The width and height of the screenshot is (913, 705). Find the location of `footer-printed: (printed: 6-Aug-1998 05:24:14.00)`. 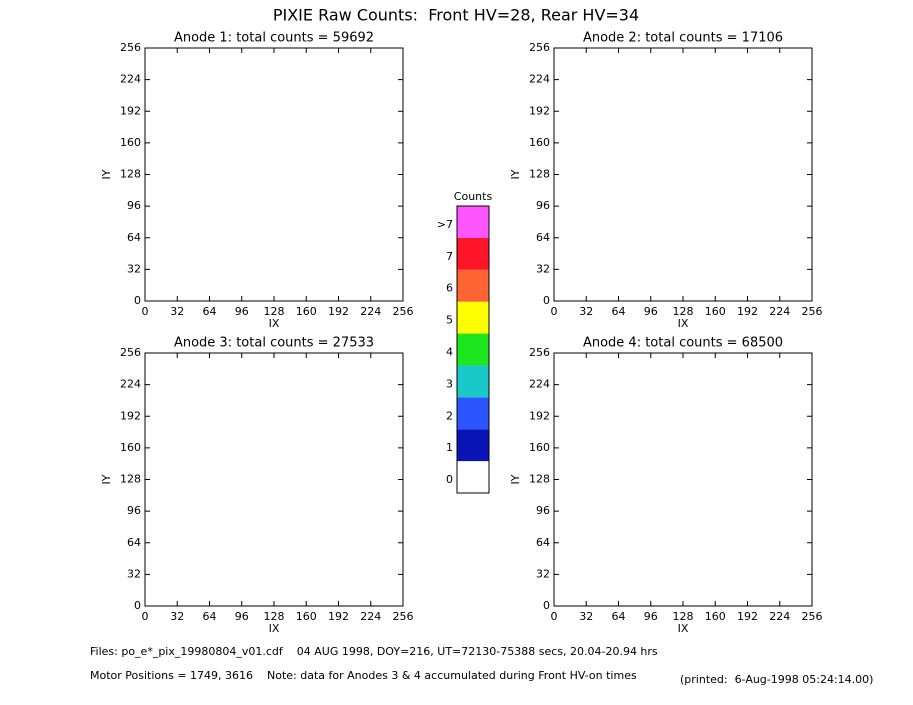

footer-printed: (printed: 6-Aug-1998 05:24:14.00) is located at coordinates (776, 679).